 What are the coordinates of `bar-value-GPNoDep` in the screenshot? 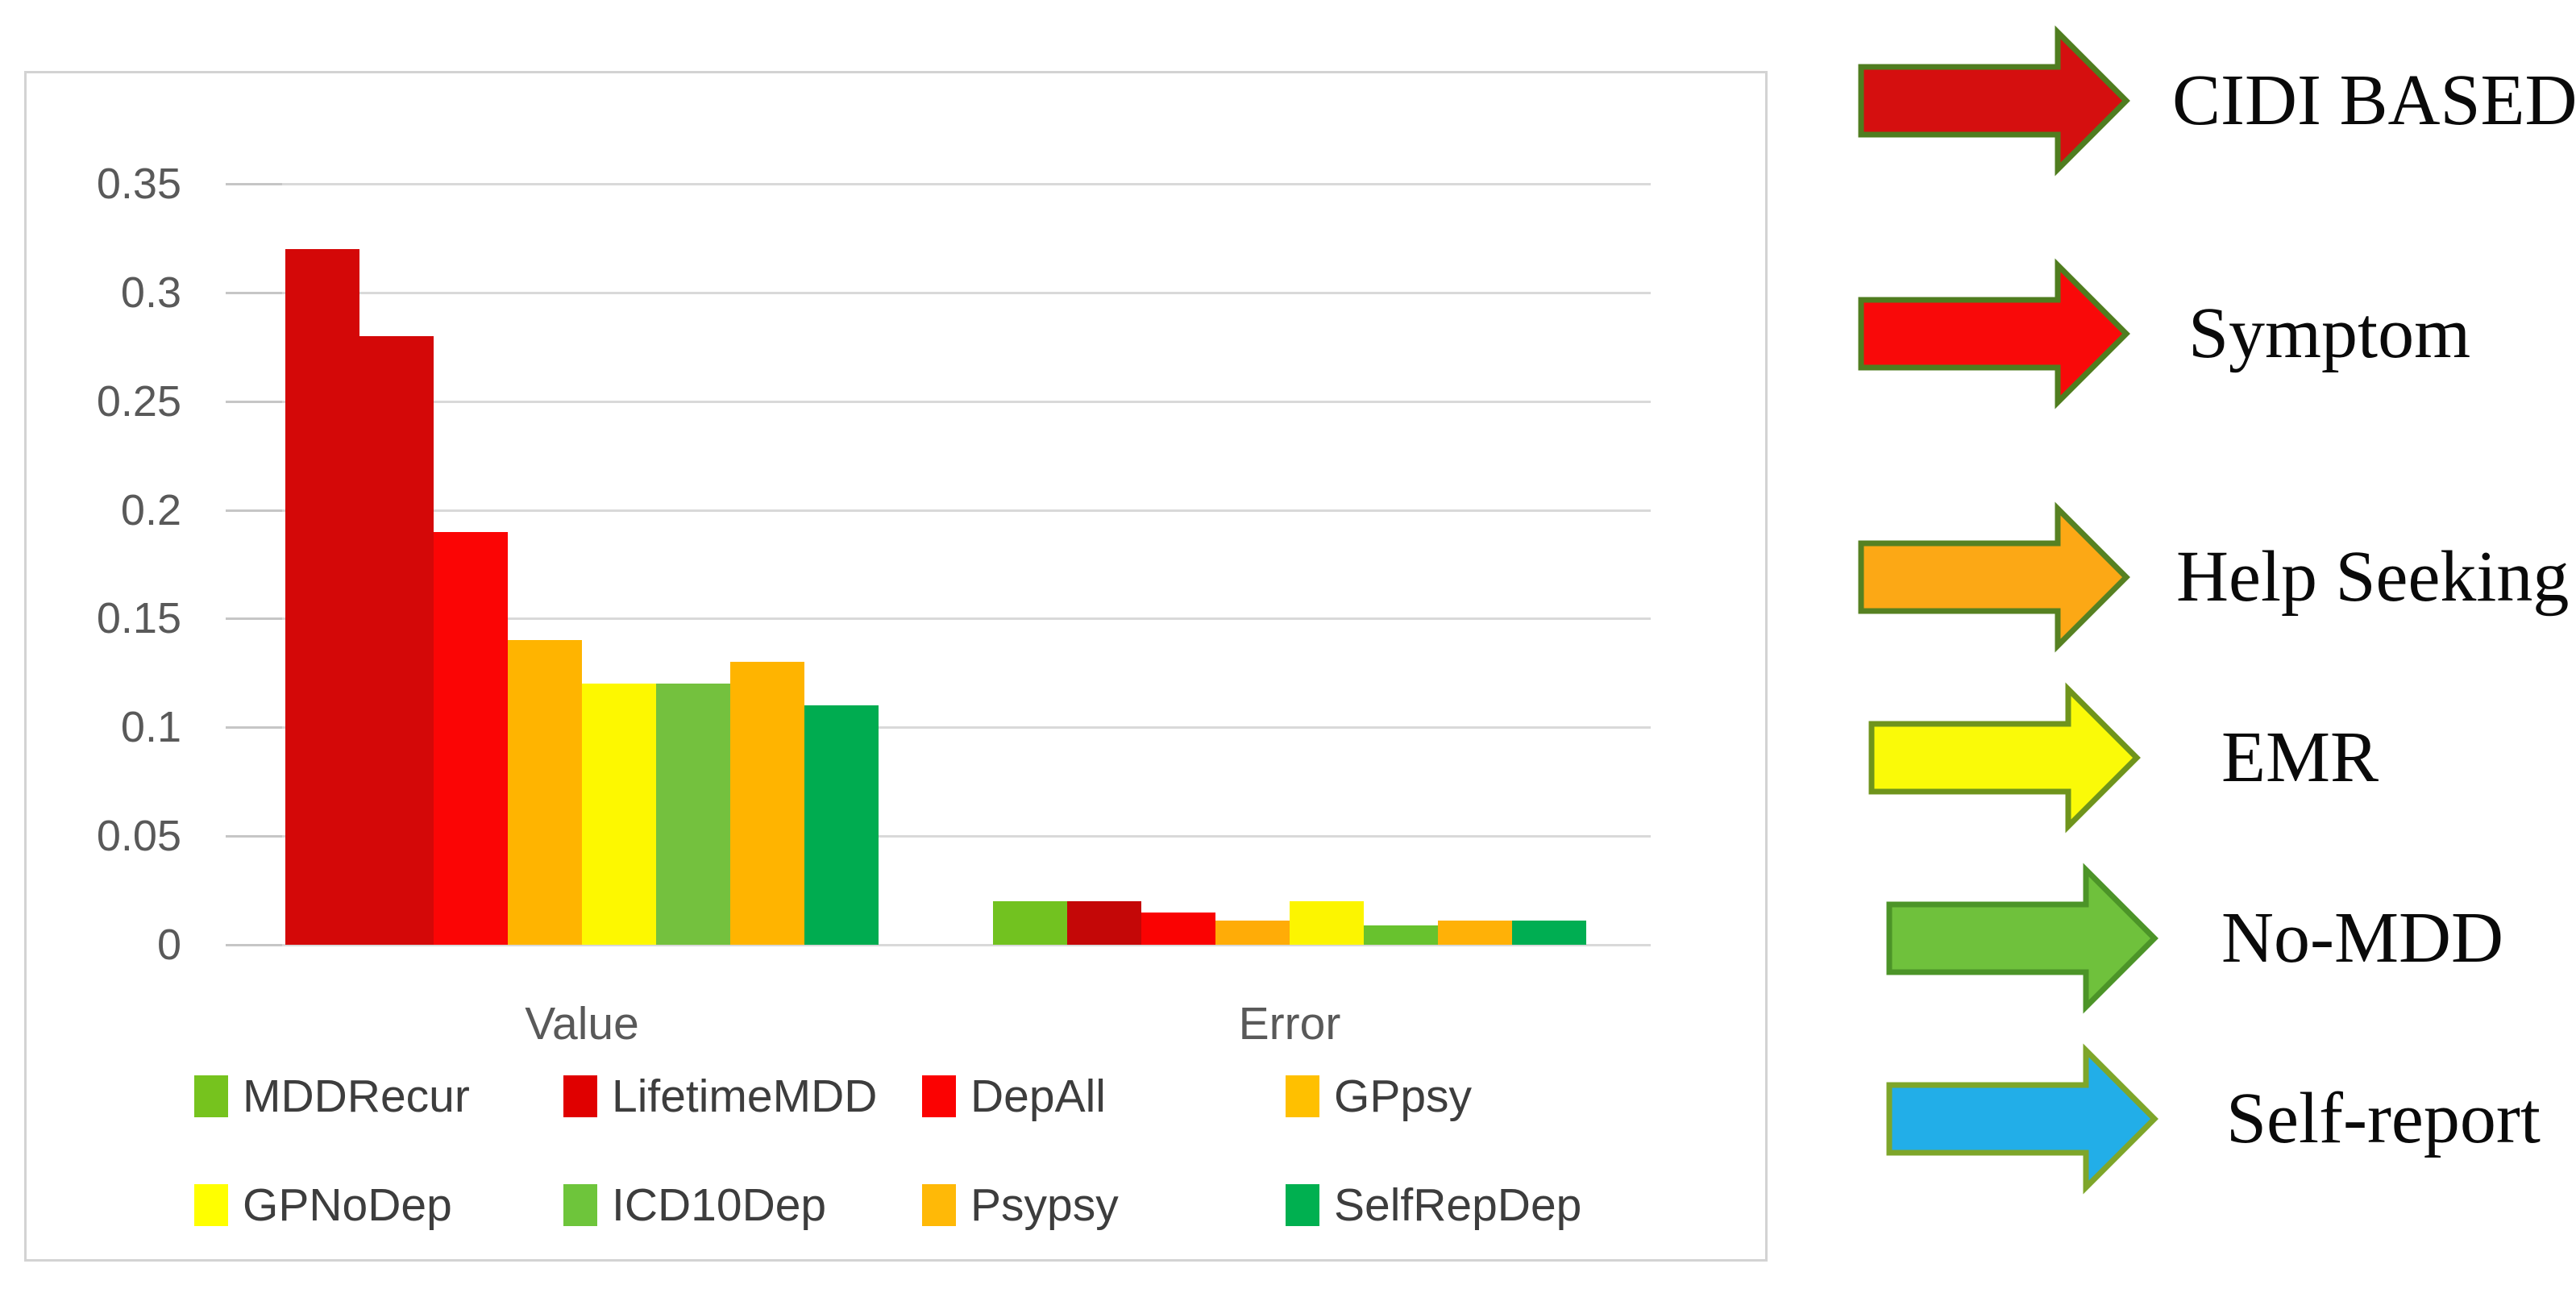 It's located at (619, 814).